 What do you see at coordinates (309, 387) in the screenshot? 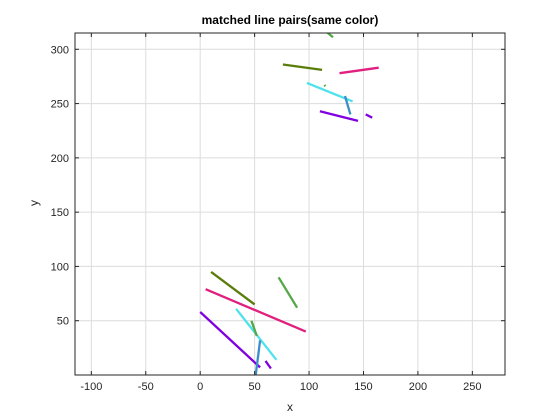
I see `x-tick-label: 100` at bounding box center [309, 387].